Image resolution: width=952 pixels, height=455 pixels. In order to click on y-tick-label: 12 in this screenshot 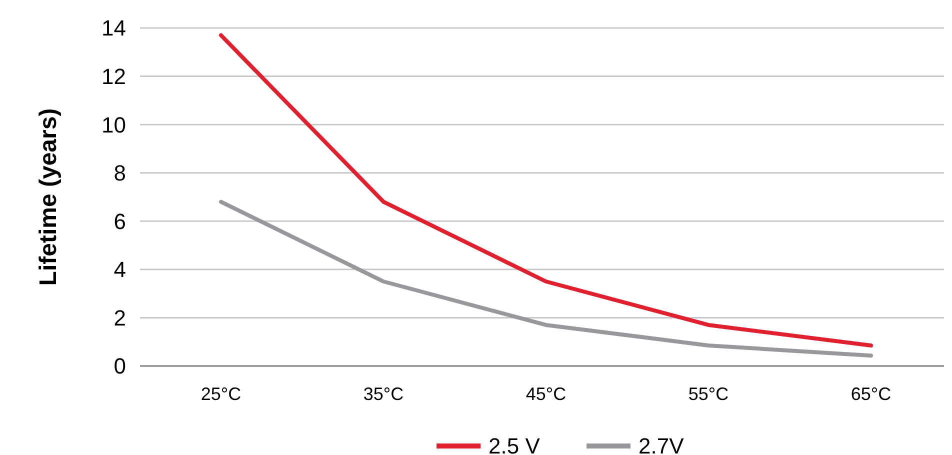, I will do `click(114, 76)`.